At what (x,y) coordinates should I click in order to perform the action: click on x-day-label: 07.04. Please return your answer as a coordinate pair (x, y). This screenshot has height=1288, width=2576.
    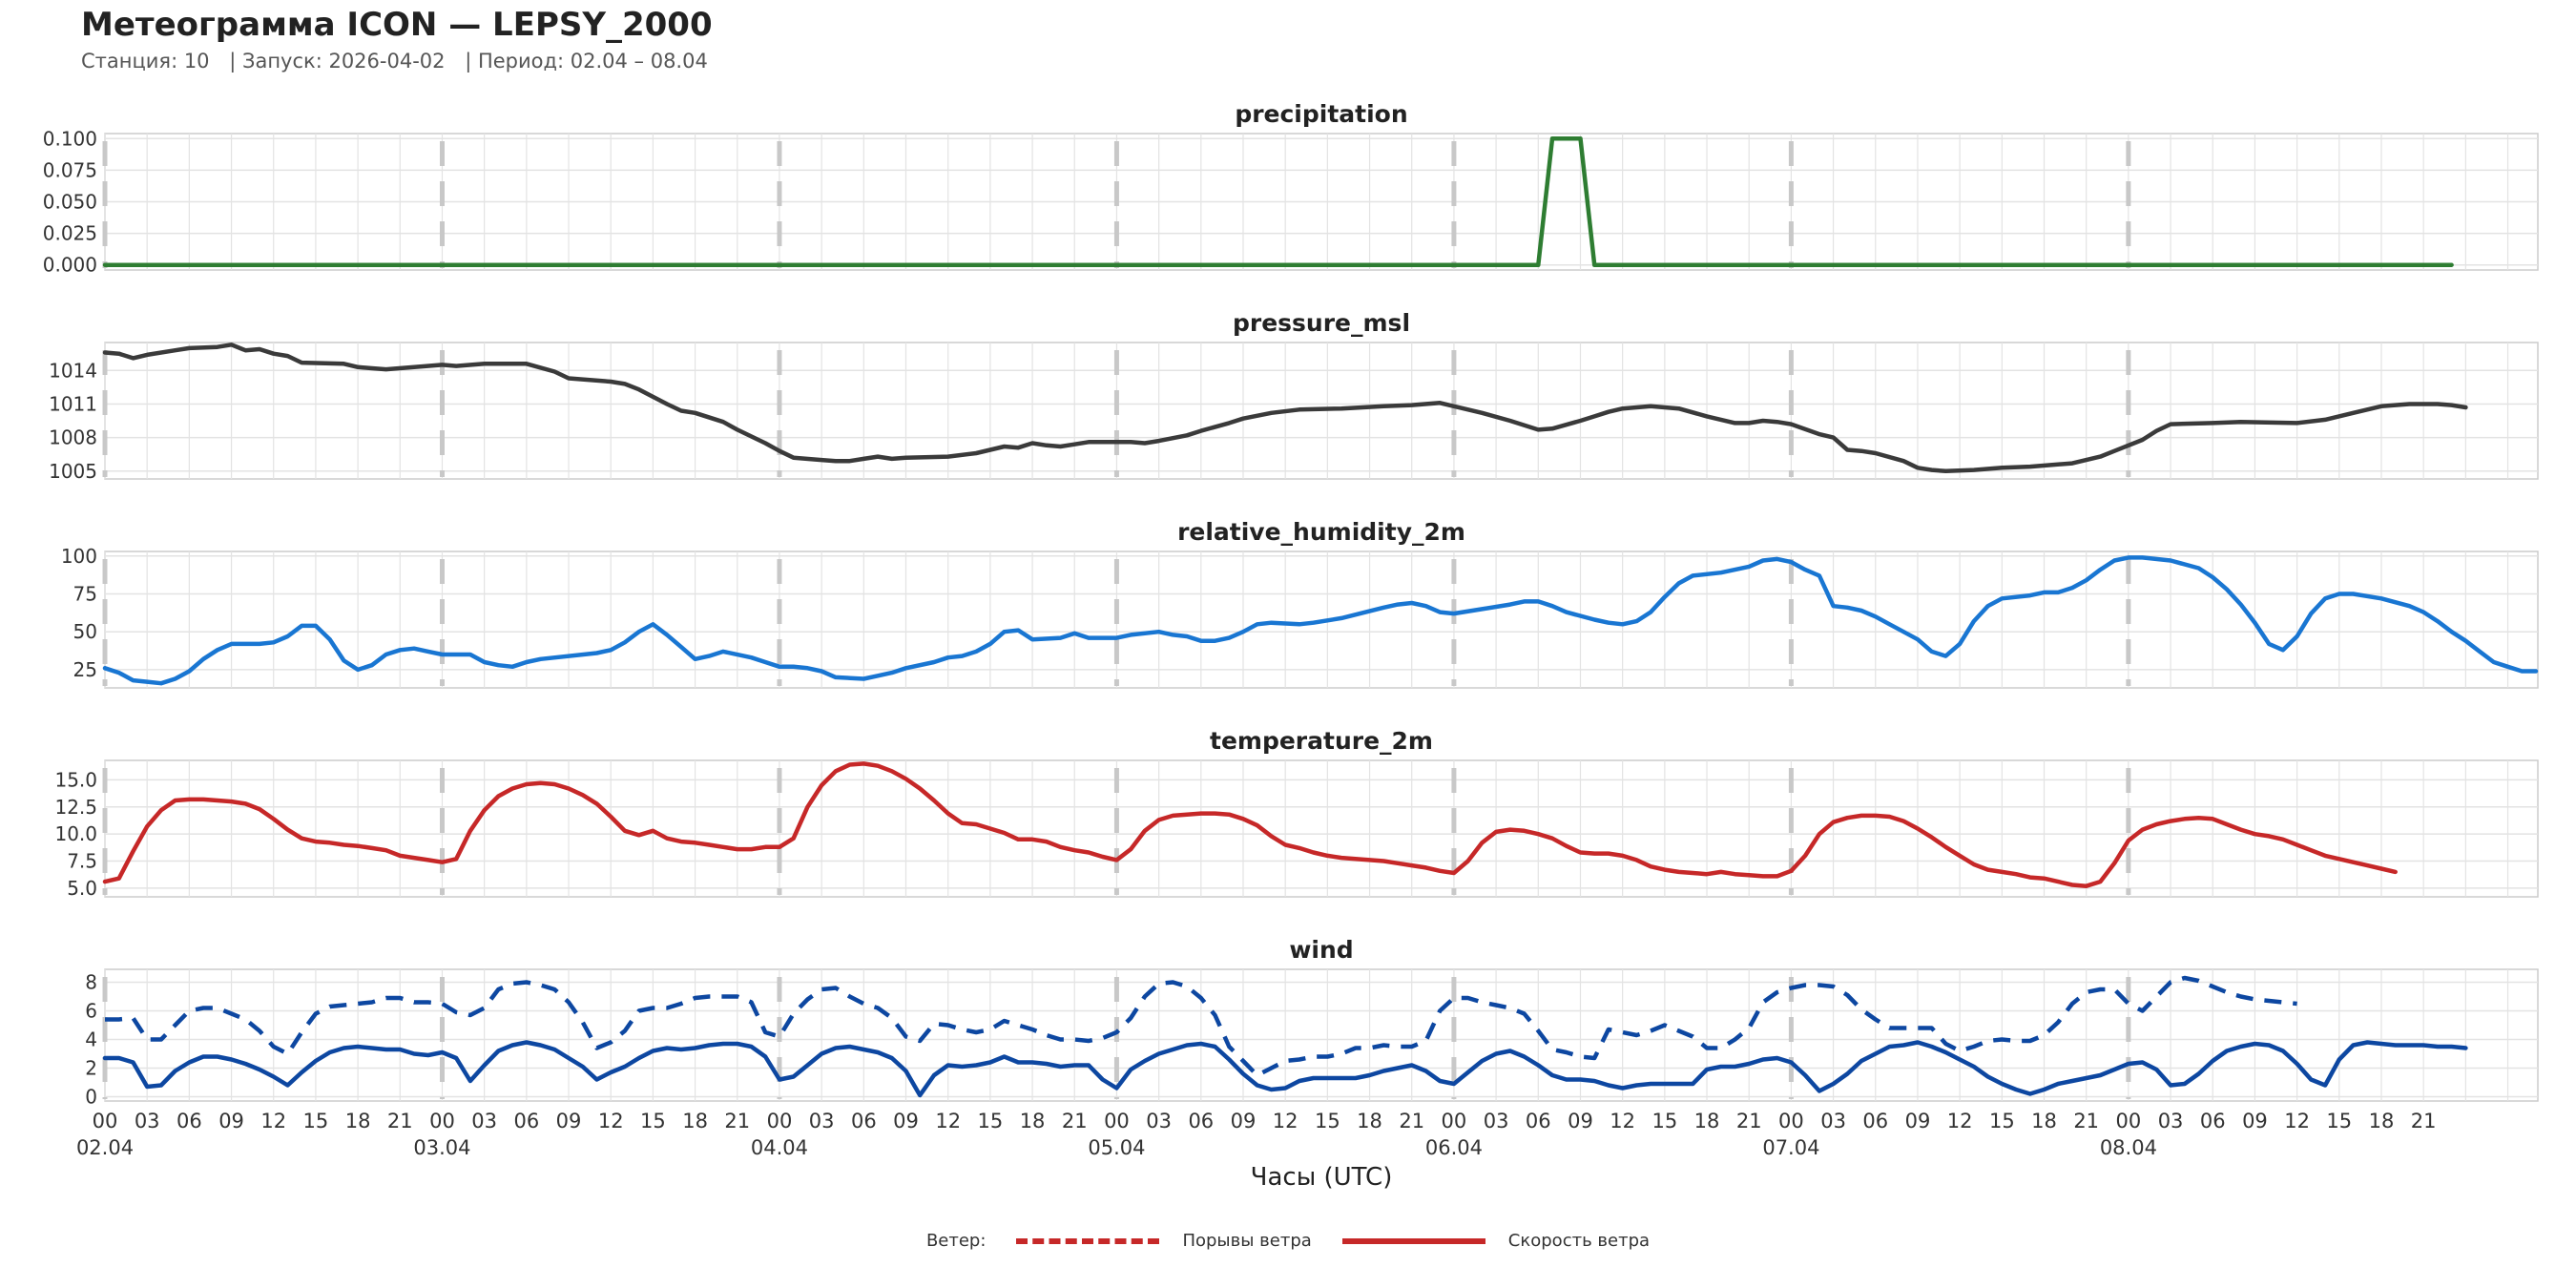
    Looking at the image, I should click on (1790, 1147).